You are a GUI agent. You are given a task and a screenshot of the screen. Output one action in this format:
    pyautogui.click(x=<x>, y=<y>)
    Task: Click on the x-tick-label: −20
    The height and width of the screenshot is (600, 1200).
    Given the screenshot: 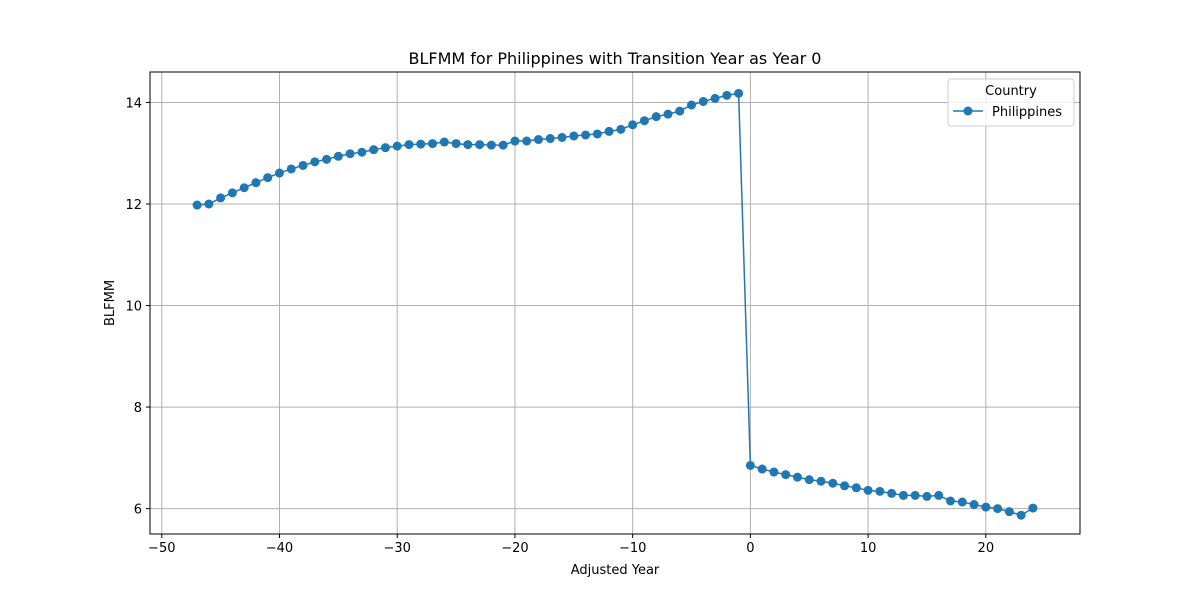 What is the action you would take?
    pyautogui.click(x=514, y=548)
    